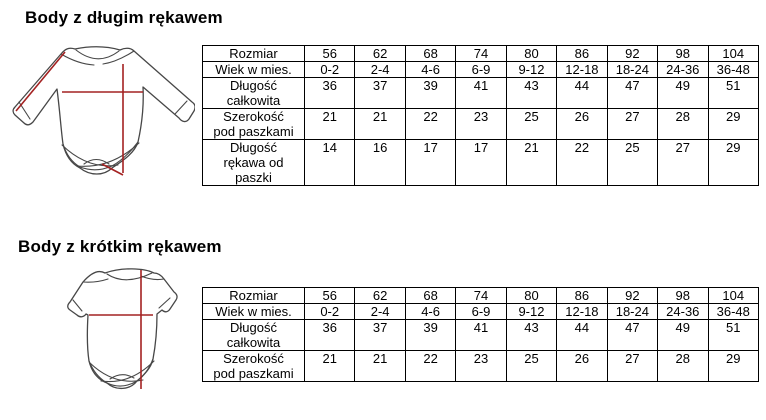 Image resolution: width=766 pixels, height=420 pixels. I want to click on long-sleeve-bodysuit-diagram, so click(103, 111).